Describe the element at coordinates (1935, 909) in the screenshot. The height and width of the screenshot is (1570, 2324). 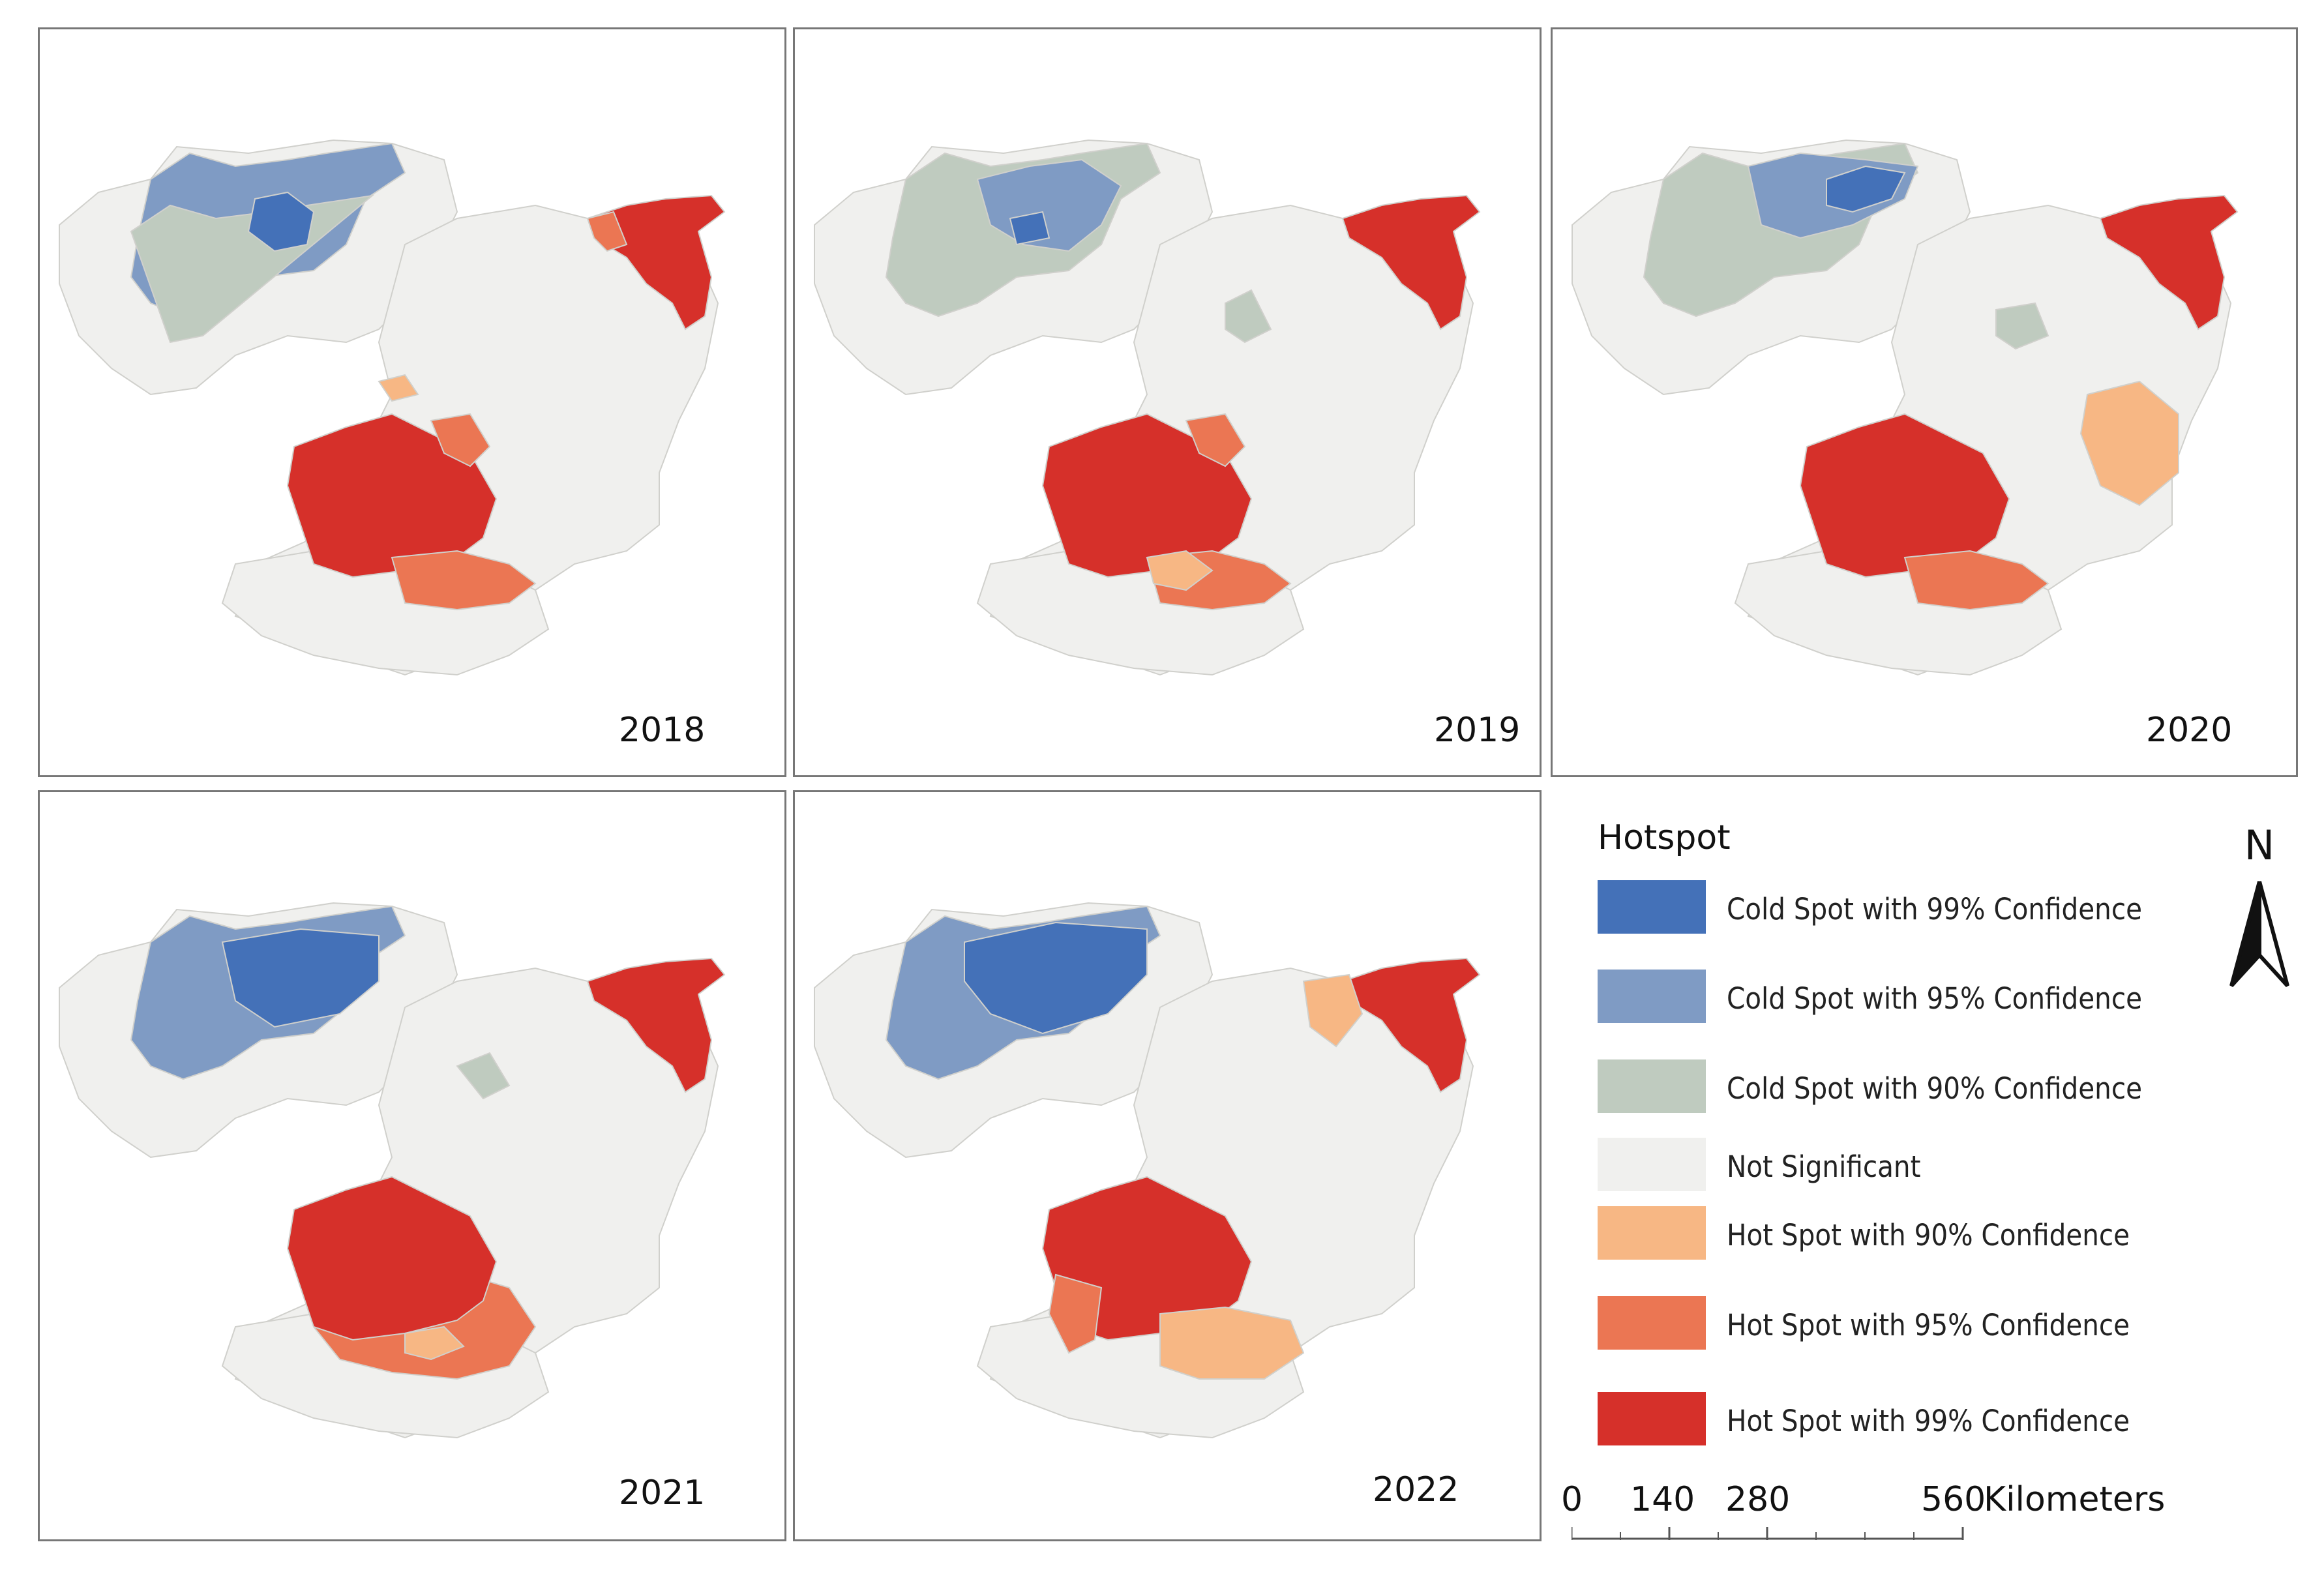
I see `legend-label: Cold Spot with 99% Confidence` at that location.